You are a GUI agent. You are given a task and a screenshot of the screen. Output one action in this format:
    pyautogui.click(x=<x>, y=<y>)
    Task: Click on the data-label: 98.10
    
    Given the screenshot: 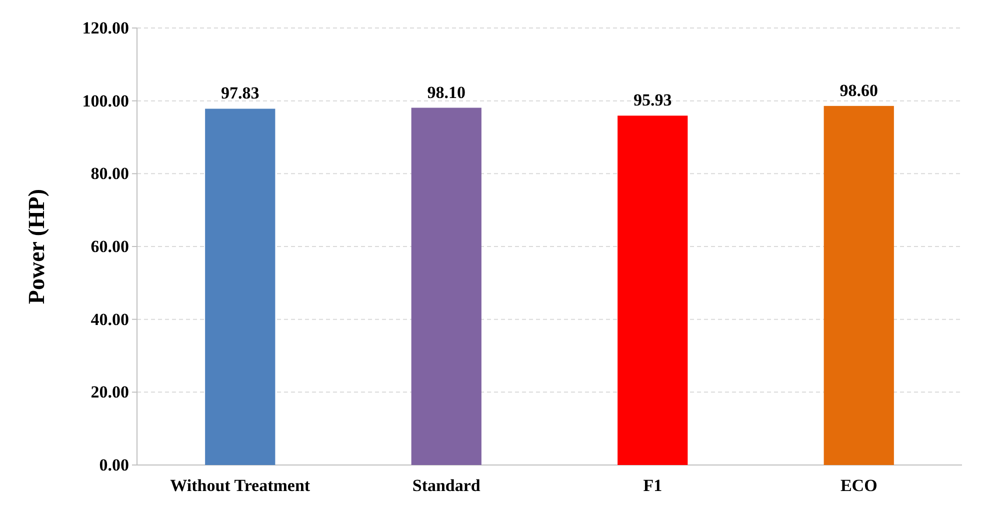 What is the action you would take?
    pyautogui.click(x=446, y=92)
    